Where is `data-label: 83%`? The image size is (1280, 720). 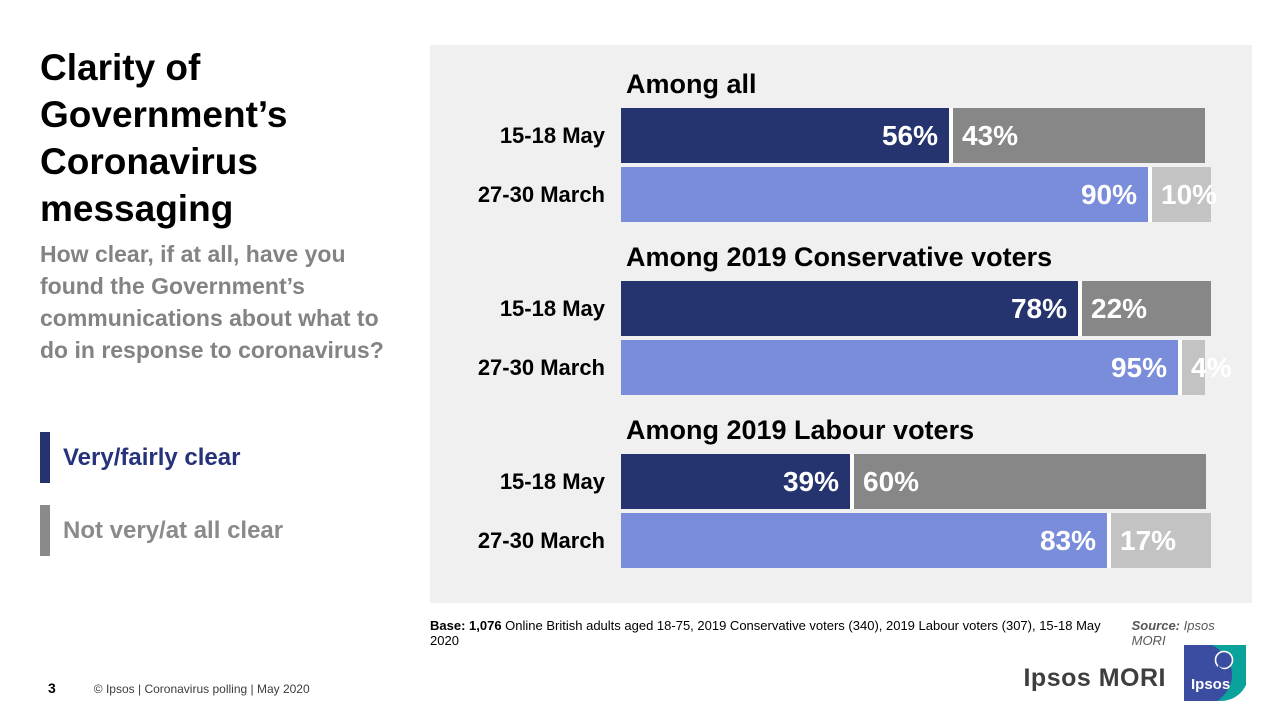
data-label: 83% is located at coordinates (1067, 540).